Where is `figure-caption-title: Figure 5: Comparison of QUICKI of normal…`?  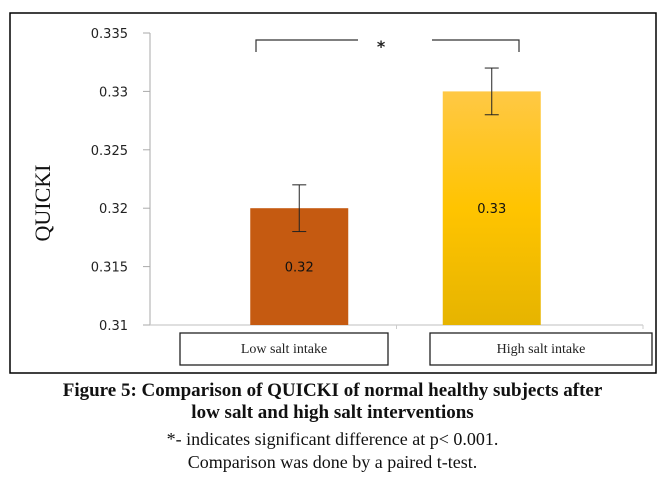
figure-caption-title: Figure 5: Comparison of QUICKI of normal… is located at coordinates (332, 402).